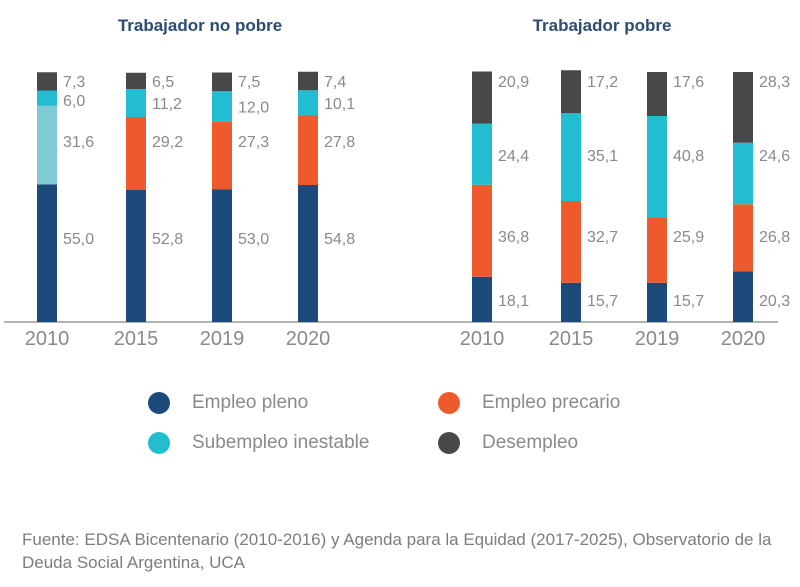  What do you see at coordinates (167, 239) in the screenshot?
I see `data-label-empleo-pleno-2015: 52,8` at bounding box center [167, 239].